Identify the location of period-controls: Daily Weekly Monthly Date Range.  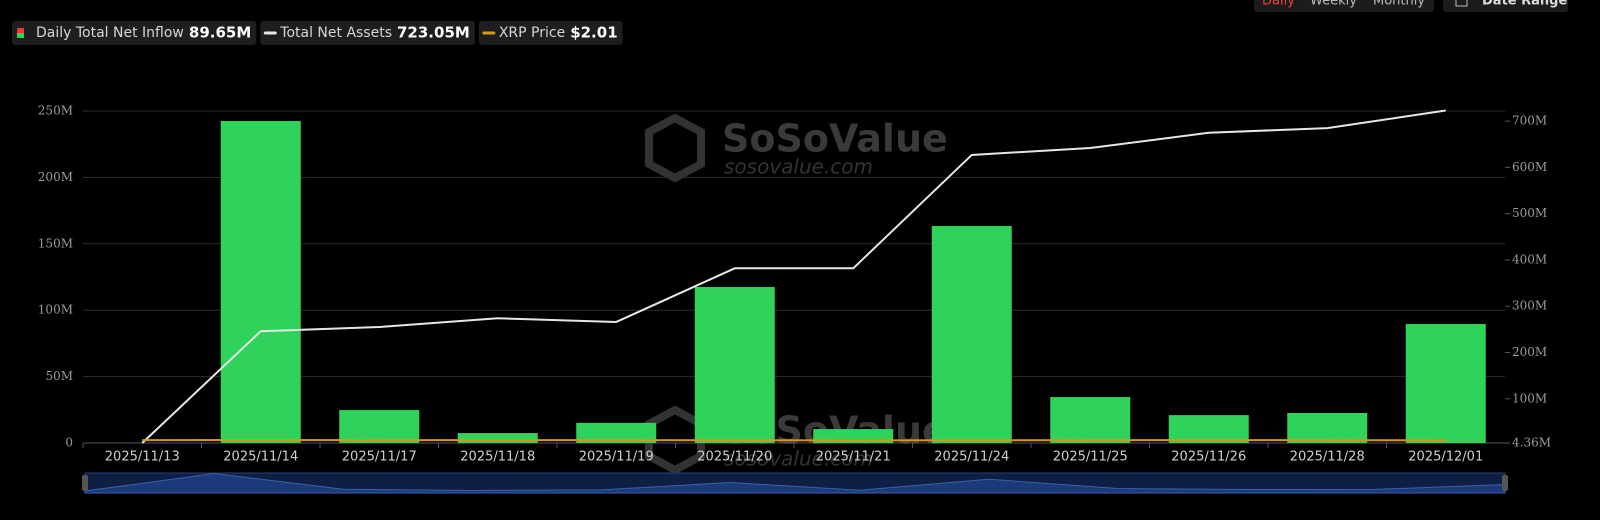
(1411, 6).